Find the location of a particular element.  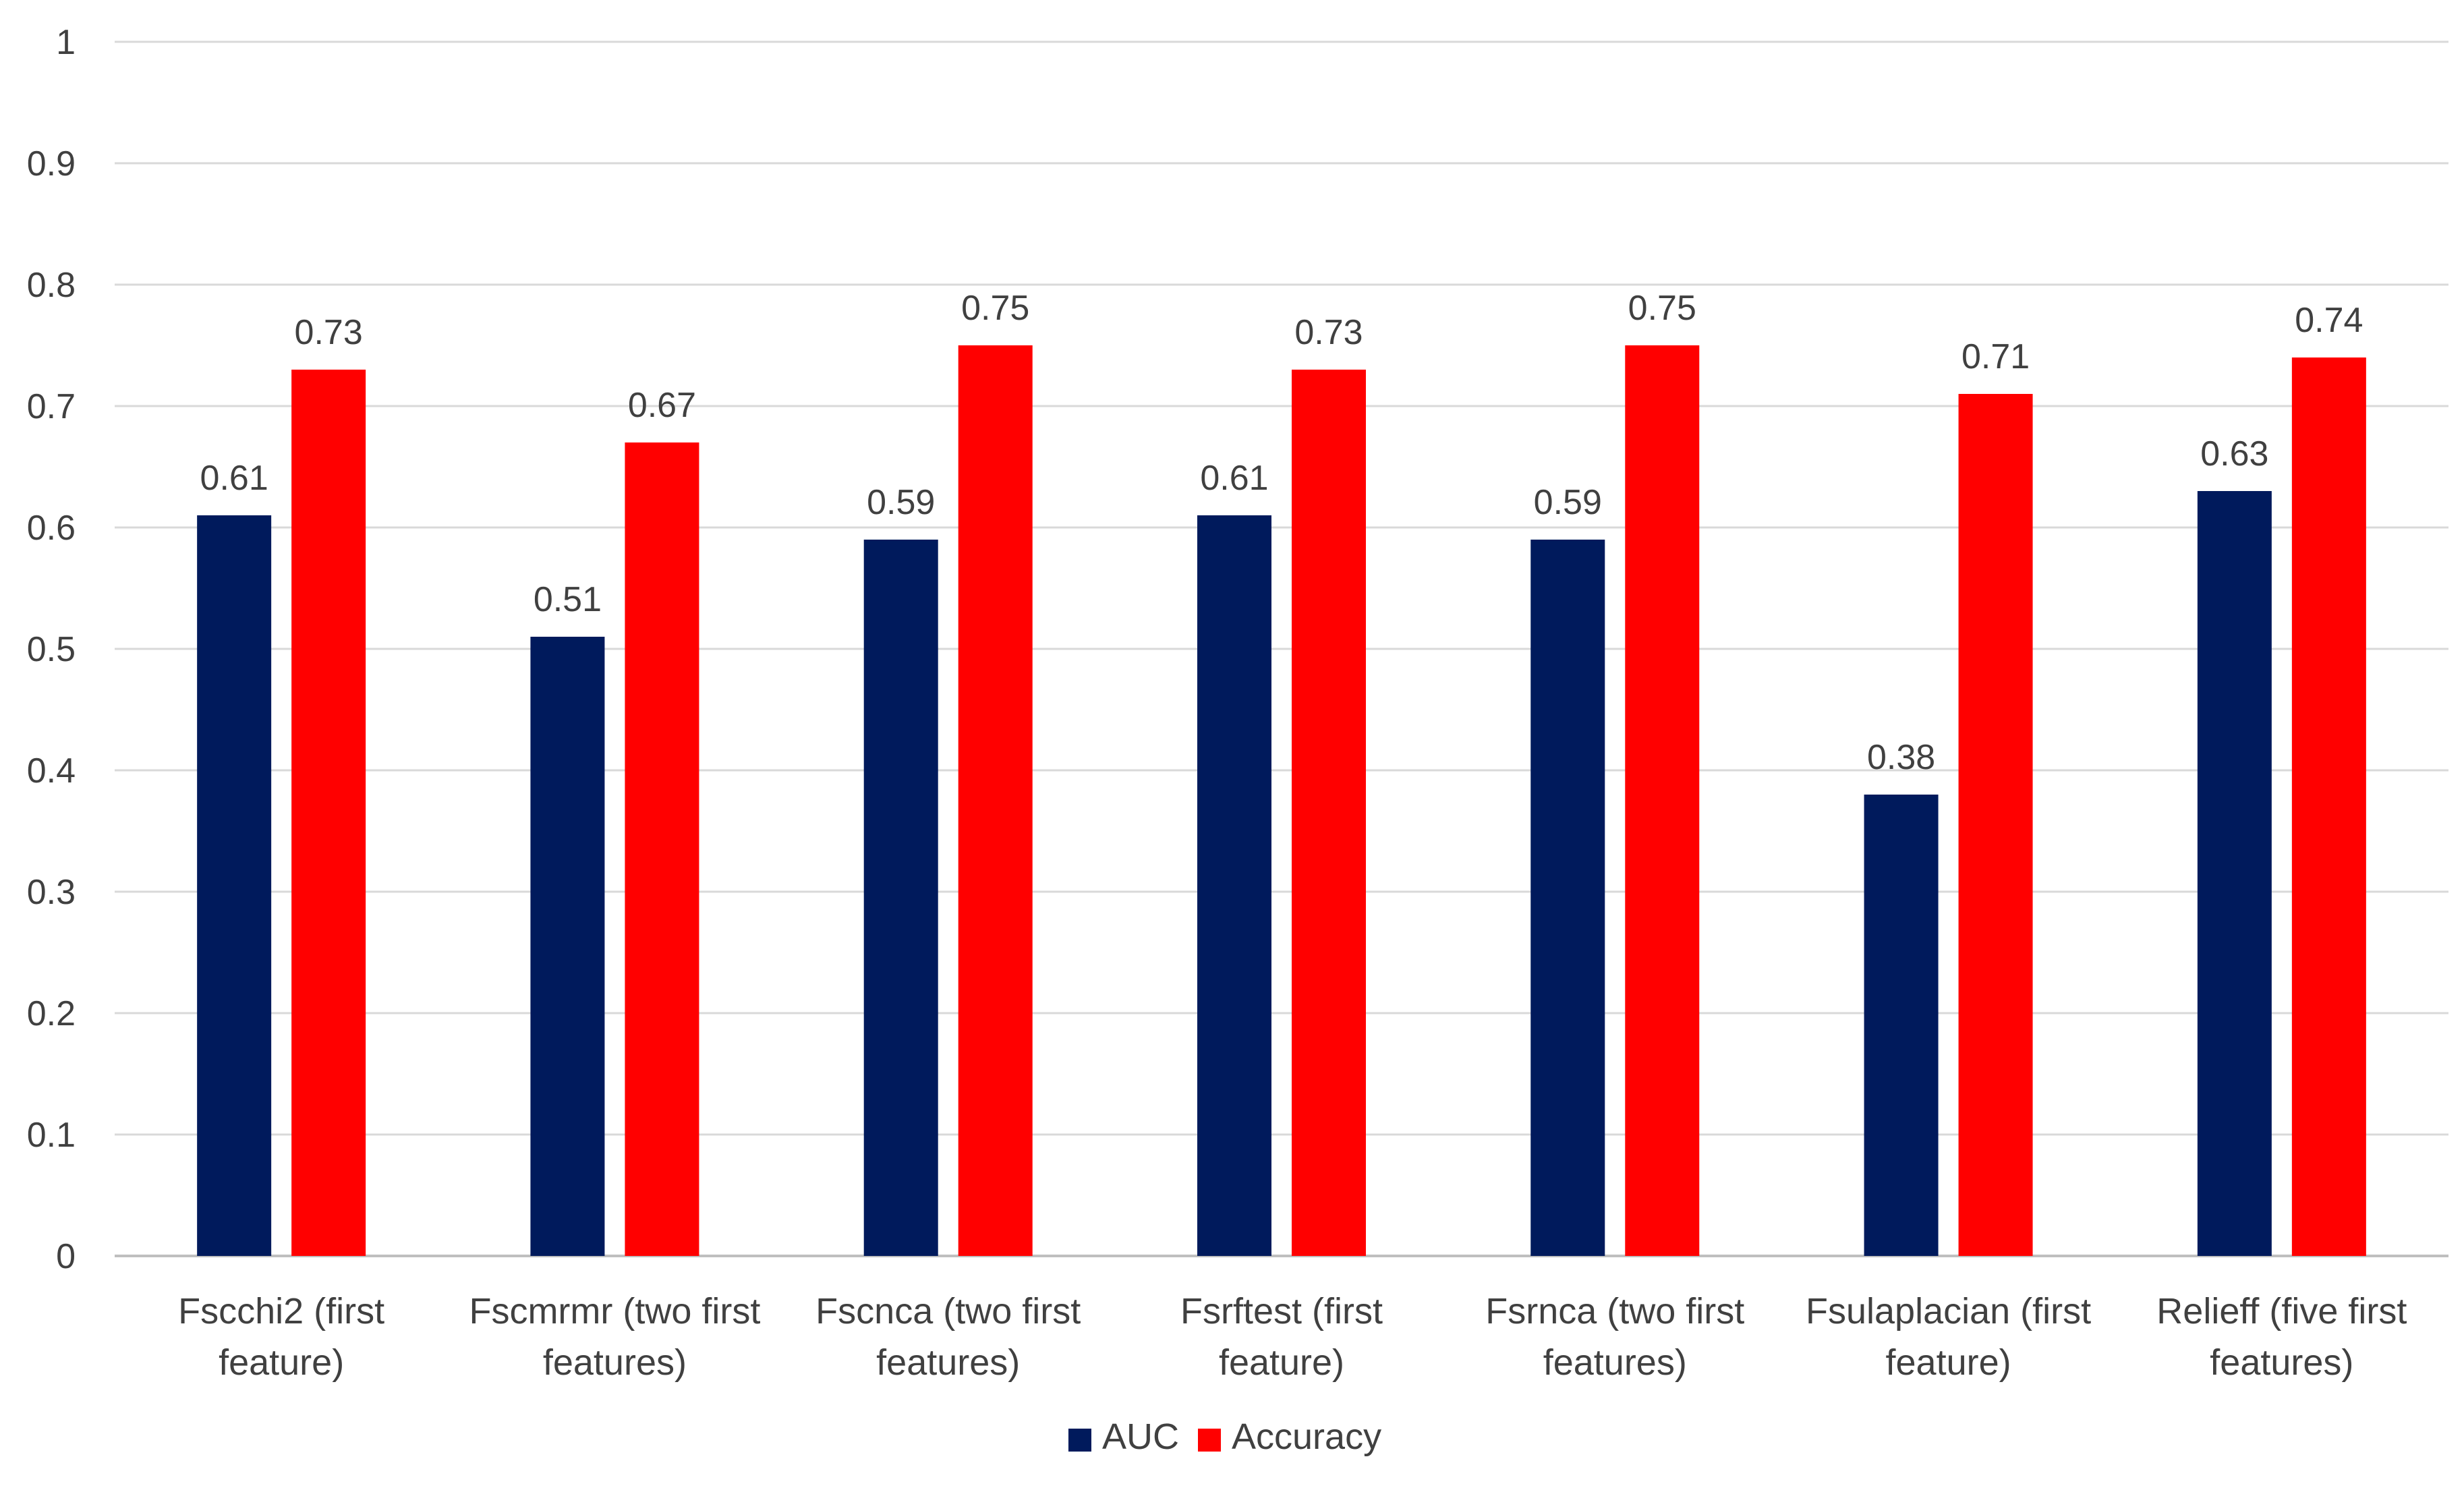

y-tick-label: 0.6 is located at coordinates (51, 528).